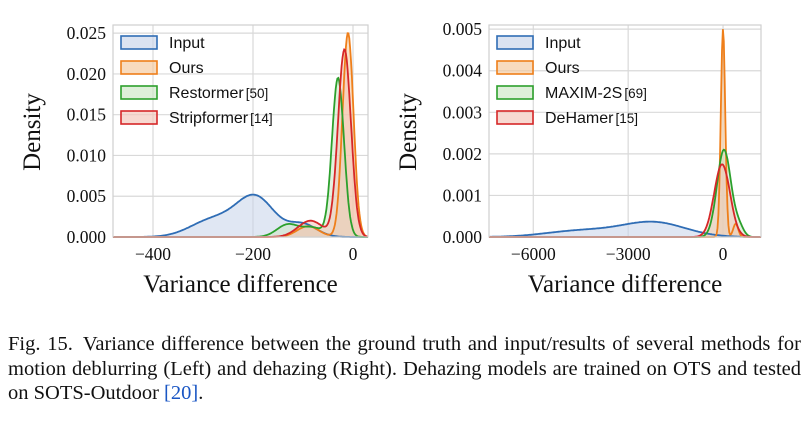 This screenshot has height=423, width=809. I want to click on y-tick-label: 0.020, so click(87, 74).